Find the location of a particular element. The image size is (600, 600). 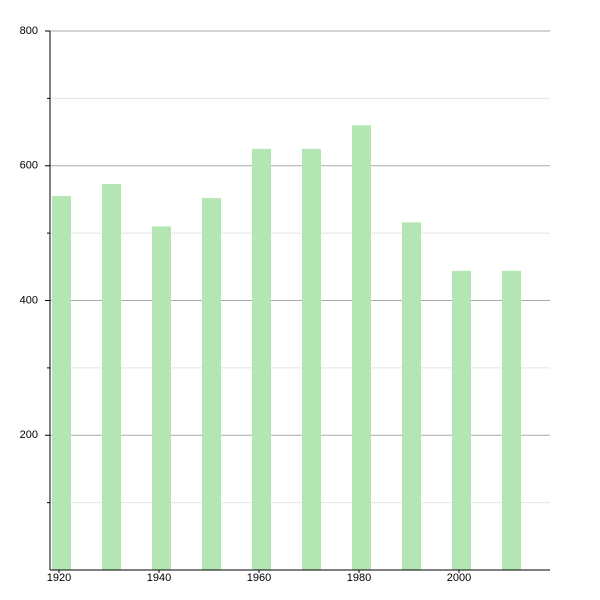

y-tick-label: 200 is located at coordinates (29, 435).